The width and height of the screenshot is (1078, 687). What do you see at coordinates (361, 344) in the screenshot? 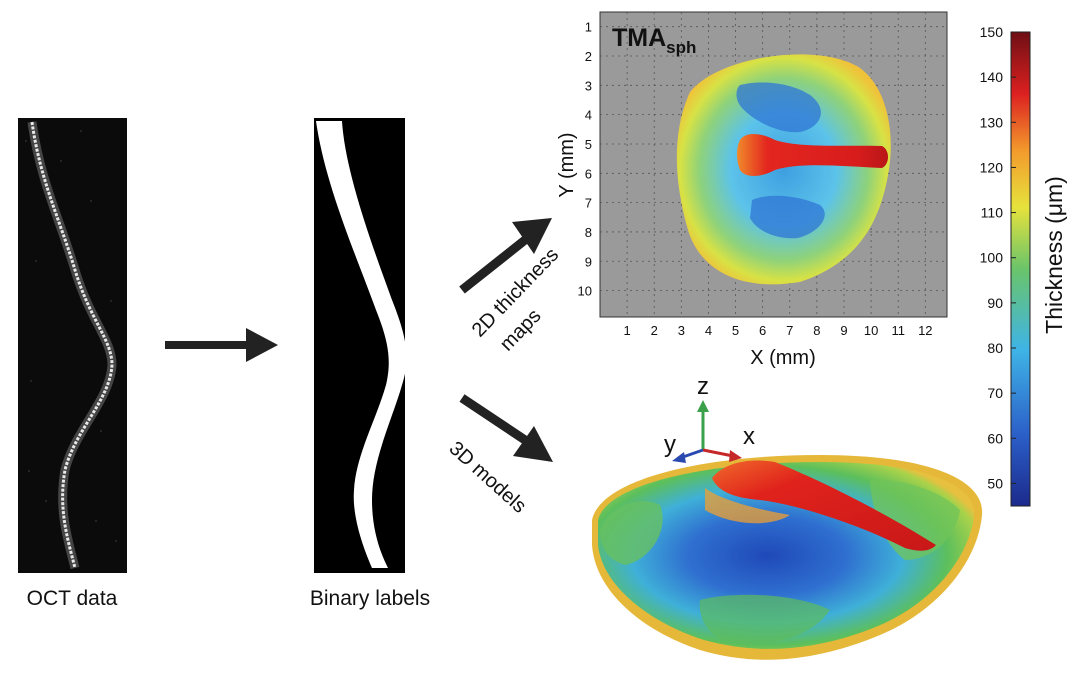
I see `binary-cornea-mask` at bounding box center [361, 344].